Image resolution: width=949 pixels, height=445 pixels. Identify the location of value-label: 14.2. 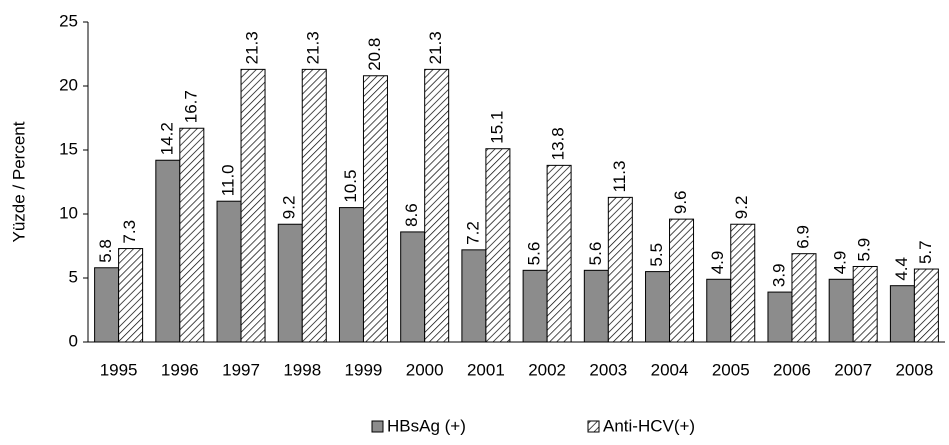
(166, 138).